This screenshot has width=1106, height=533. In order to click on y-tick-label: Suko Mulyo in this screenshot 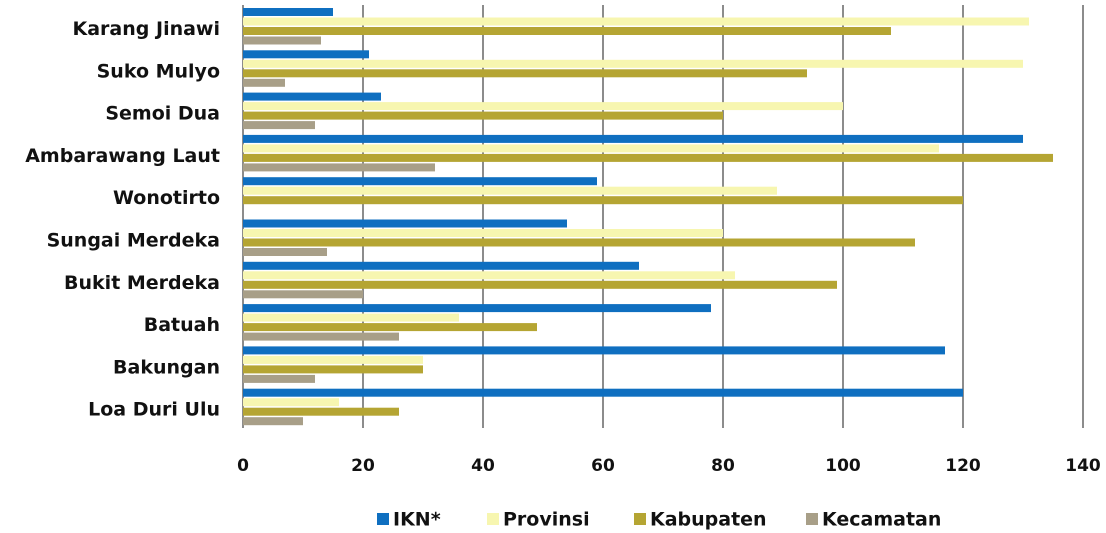, I will do `click(158, 71)`.